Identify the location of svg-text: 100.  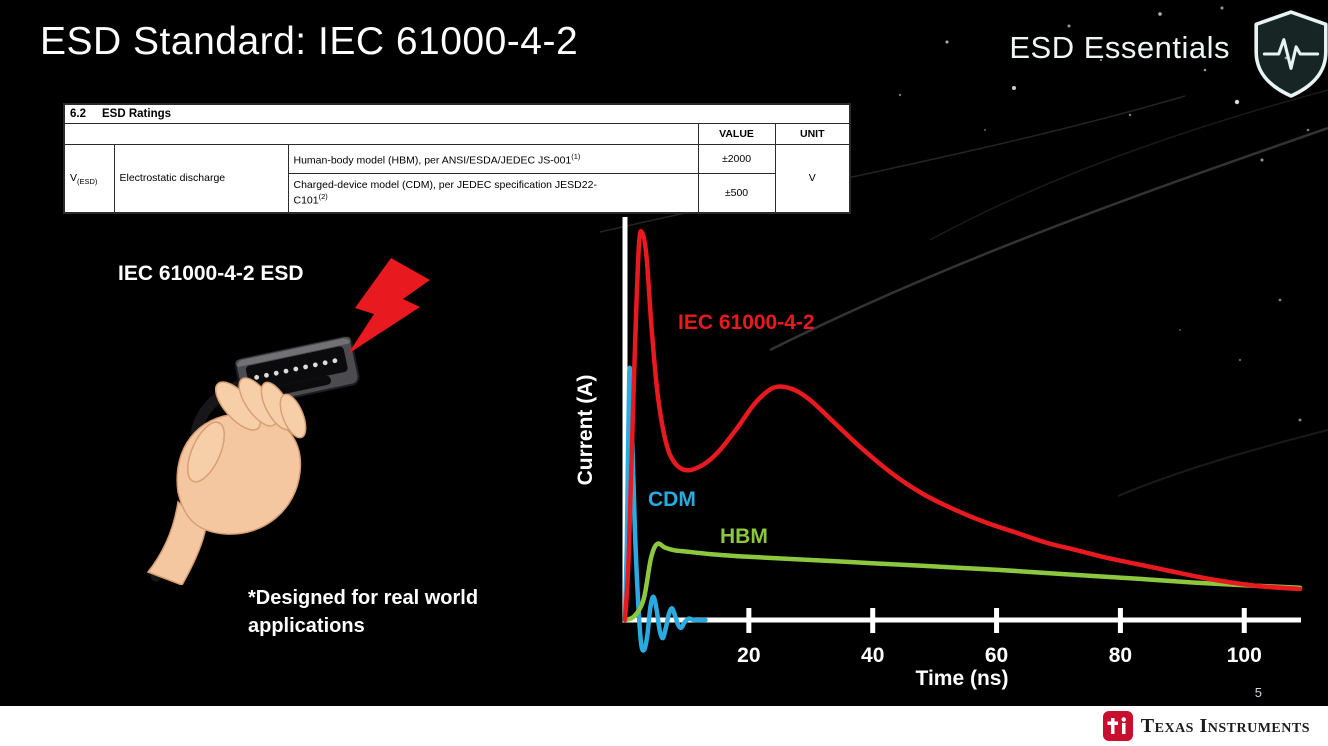
(1244, 655).